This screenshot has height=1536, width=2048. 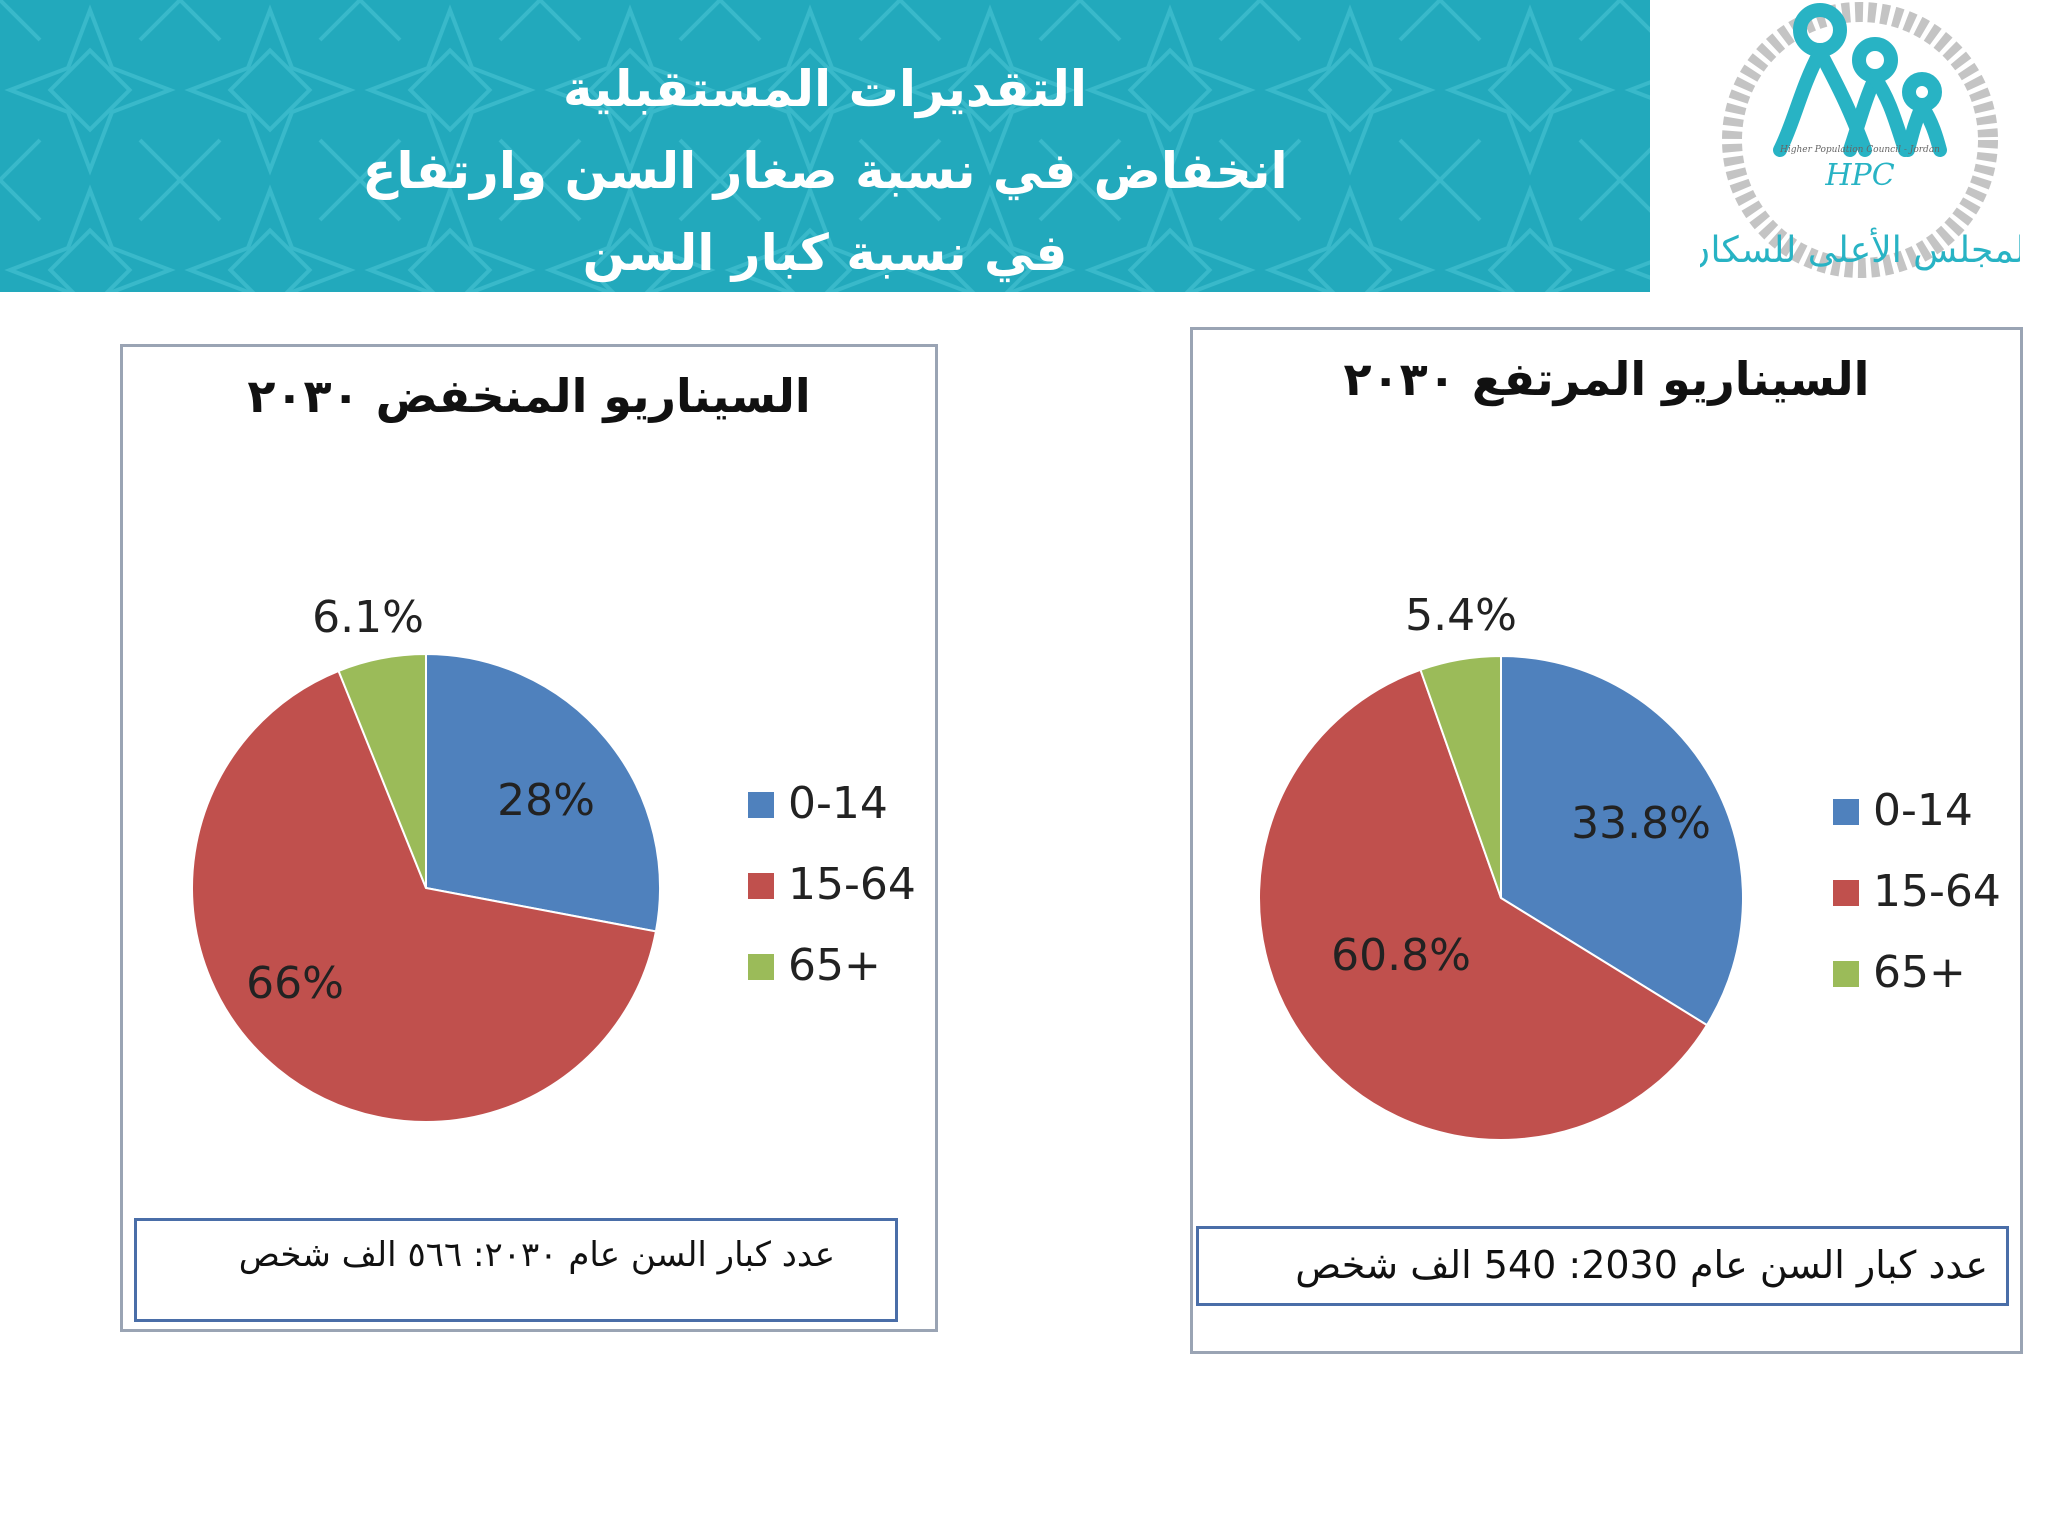 What do you see at coordinates (1606, 379) in the screenshot?
I see `high-scenario-title: السيناريو المرتفع ٢٠٣٠` at bounding box center [1606, 379].